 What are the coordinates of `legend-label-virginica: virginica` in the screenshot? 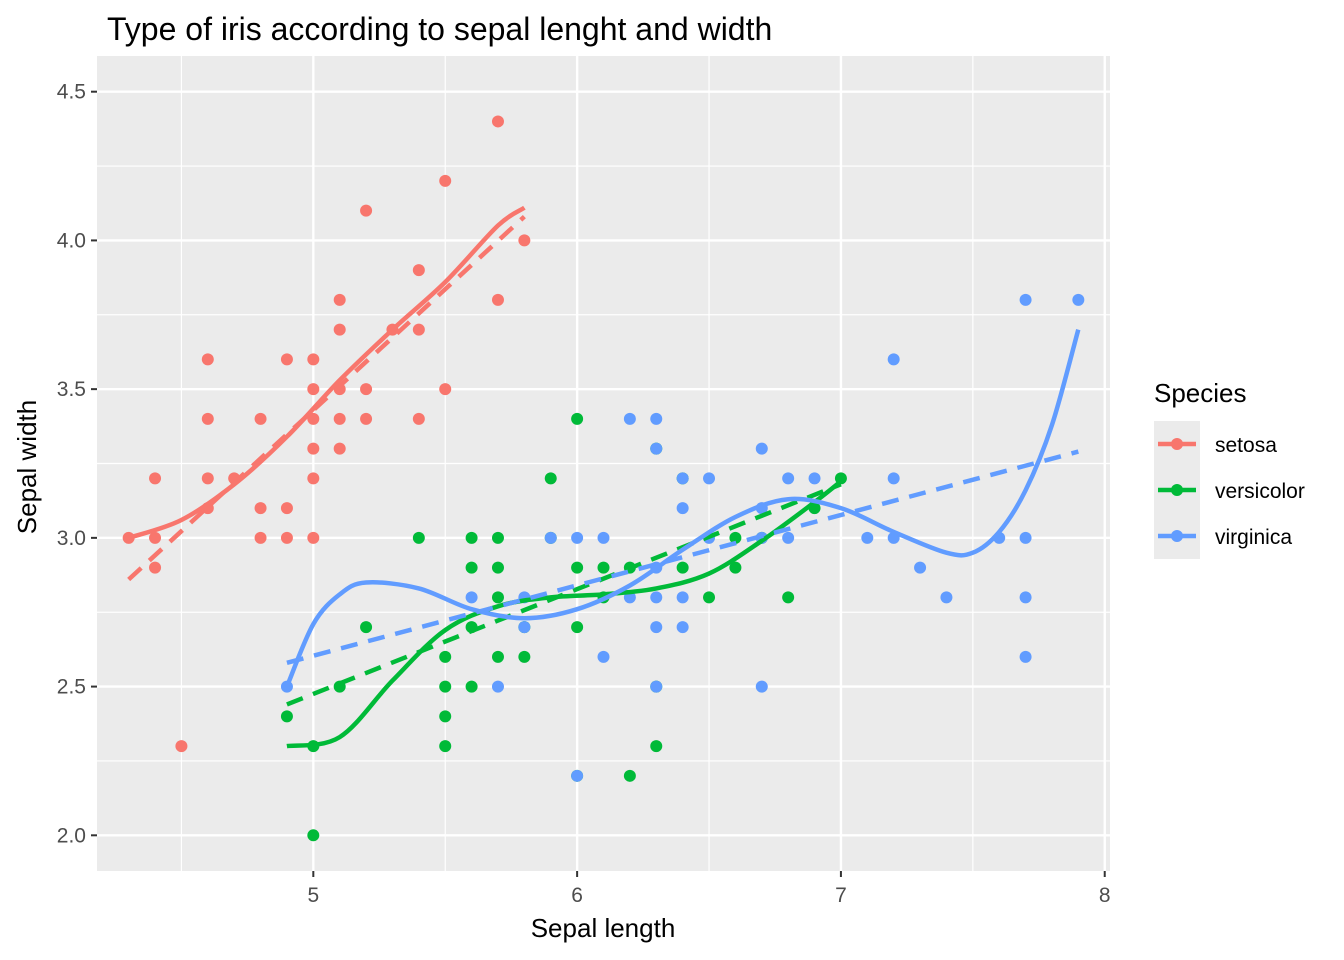 It's located at (1253, 537).